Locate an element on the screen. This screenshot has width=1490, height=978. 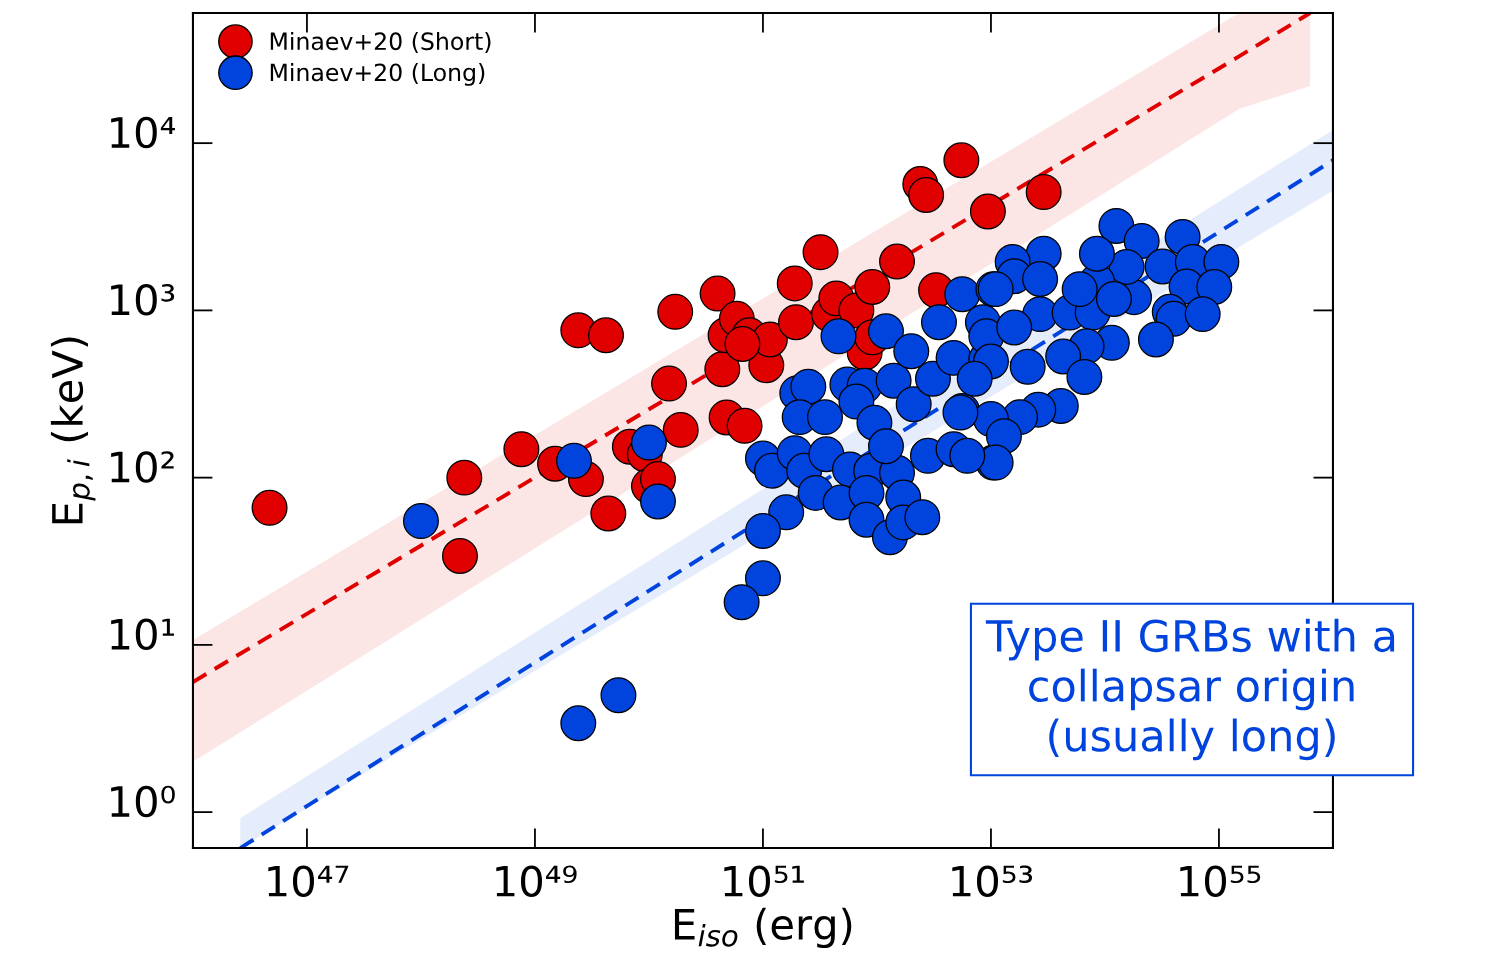
x-tick-label: 10⁵¹ is located at coordinates (764, 881).